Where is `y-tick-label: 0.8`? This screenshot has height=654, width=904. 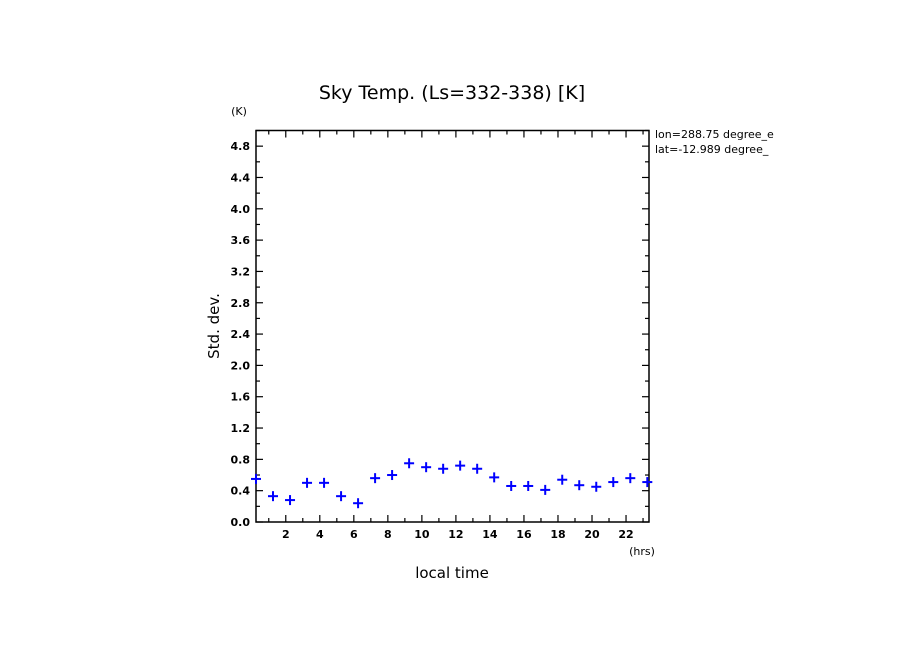
y-tick-label: 0.8 is located at coordinates (241, 459).